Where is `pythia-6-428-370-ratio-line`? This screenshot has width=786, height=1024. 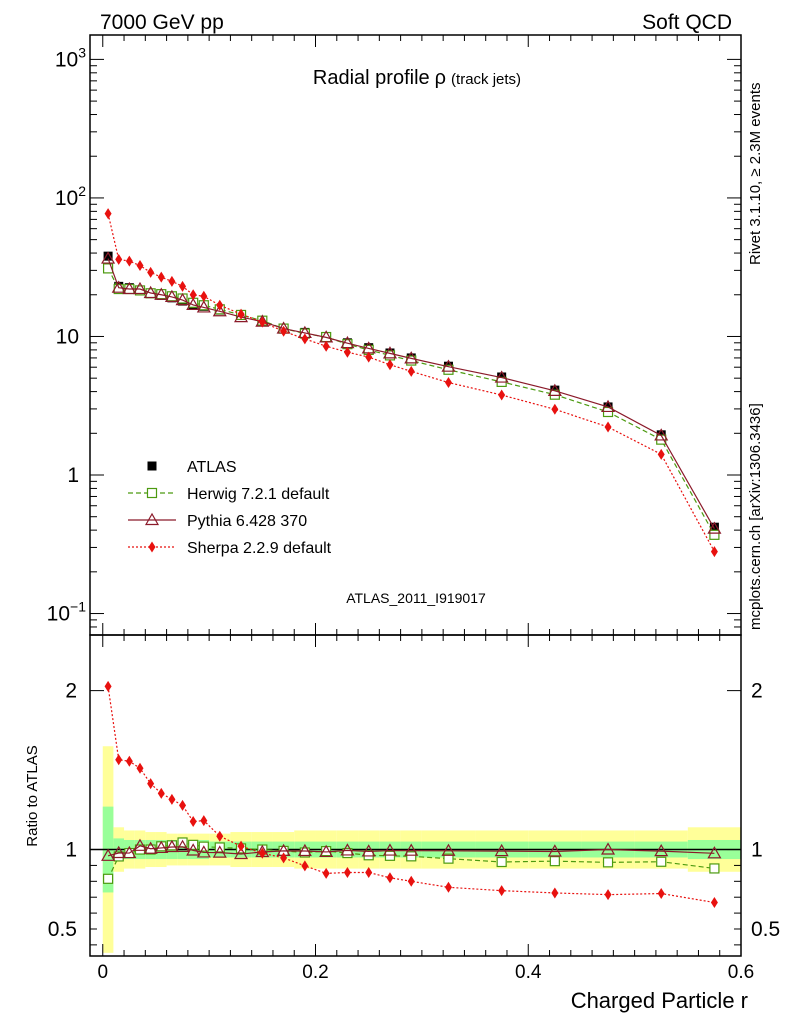 pythia-6-428-370-ratio-line is located at coordinates (411, 851).